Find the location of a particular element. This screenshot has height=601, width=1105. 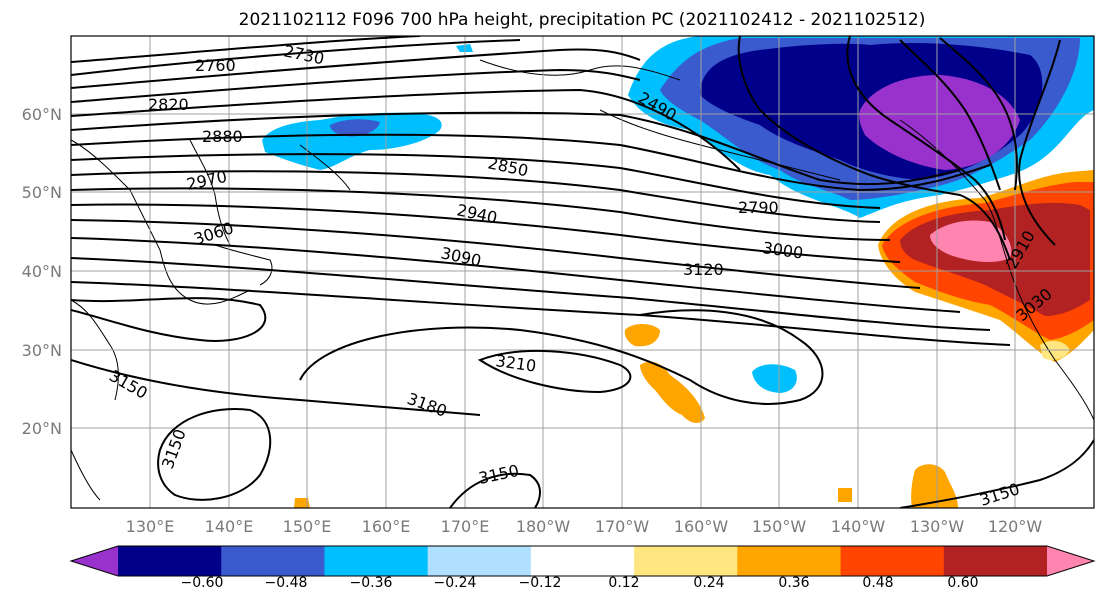

contour-label: 2850 is located at coordinates (508, 166).